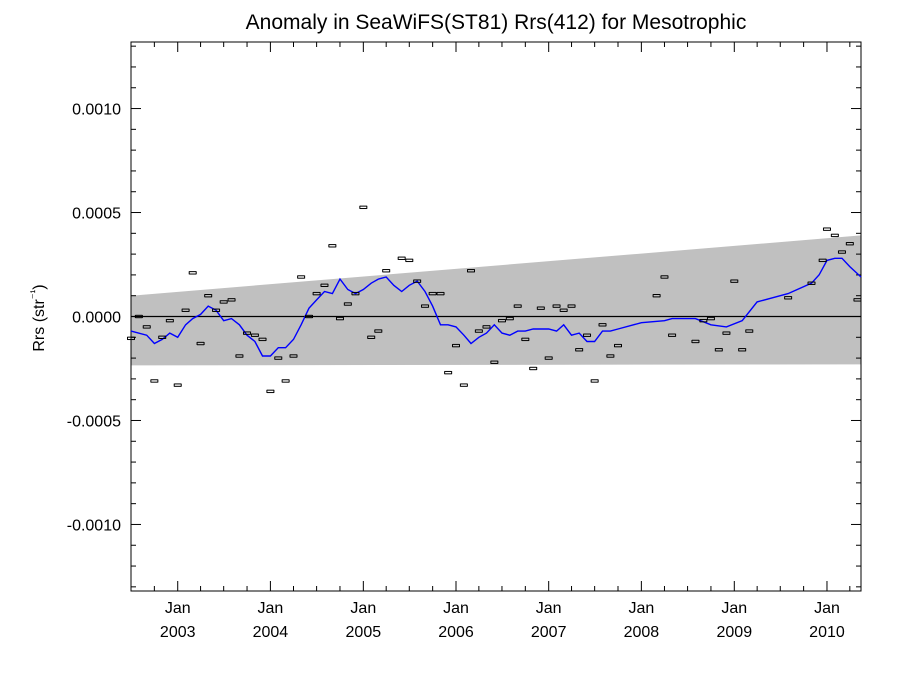 The width and height of the screenshot is (900, 675). Describe the element at coordinates (735, 632) in the screenshot. I see `x-tick-year-label: 2009` at that location.